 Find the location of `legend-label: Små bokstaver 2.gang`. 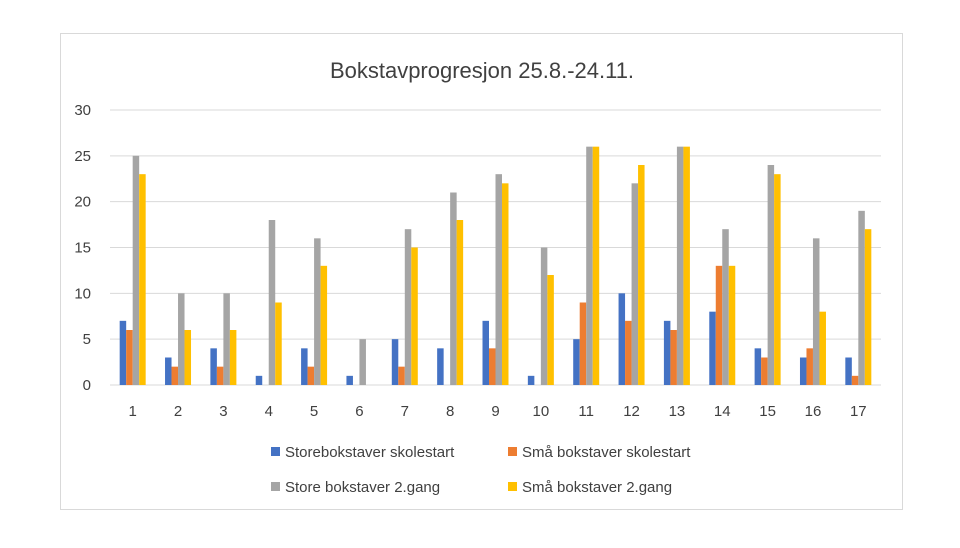

legend-label: Små bokstaver 2.gang is located at coordinates (597, 487).